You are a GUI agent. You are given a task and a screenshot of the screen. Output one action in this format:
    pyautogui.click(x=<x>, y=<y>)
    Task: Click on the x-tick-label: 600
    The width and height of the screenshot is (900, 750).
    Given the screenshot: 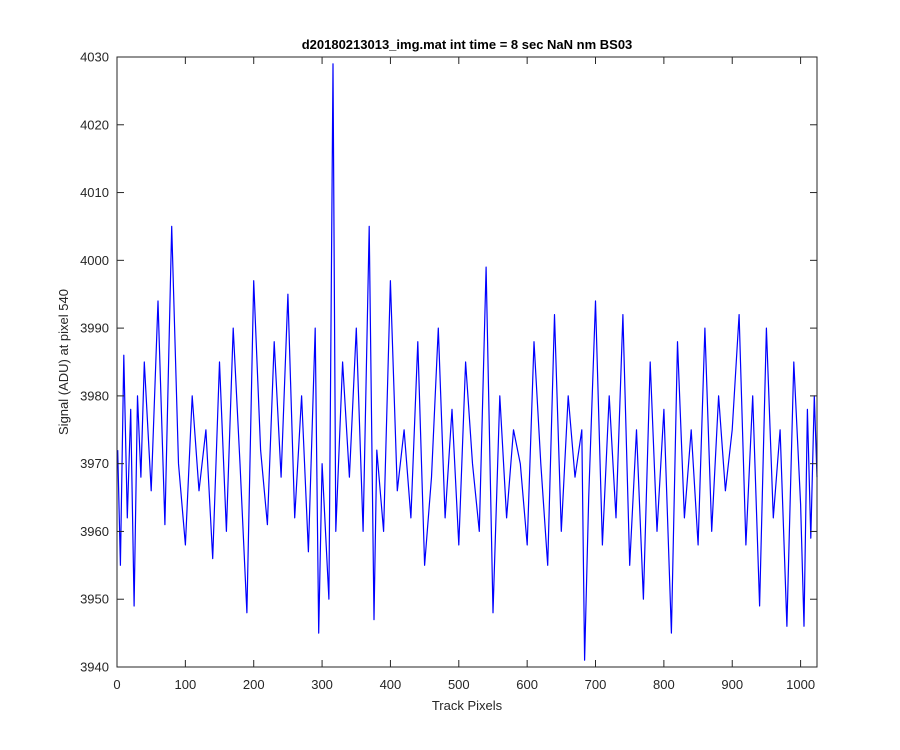 What is the action you would take?
    pyautogui.click(x=527, y=684)
    